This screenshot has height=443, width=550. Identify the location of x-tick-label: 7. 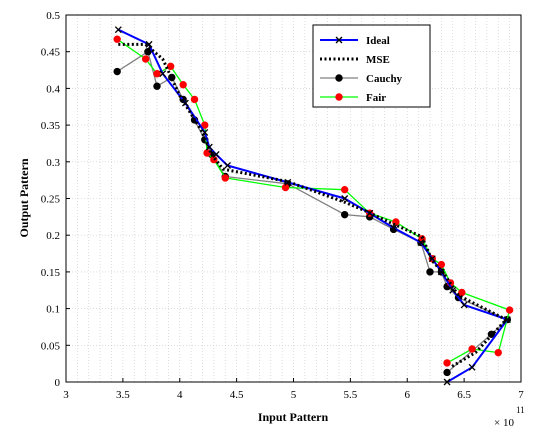
(521, 395).